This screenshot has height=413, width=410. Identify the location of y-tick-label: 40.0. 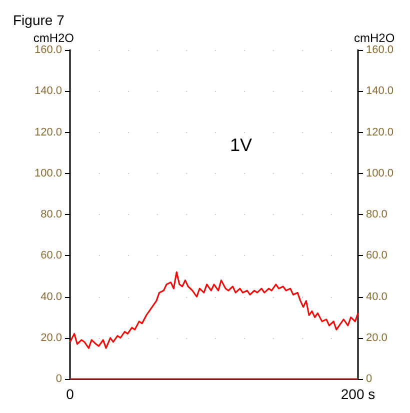
(51, 296).